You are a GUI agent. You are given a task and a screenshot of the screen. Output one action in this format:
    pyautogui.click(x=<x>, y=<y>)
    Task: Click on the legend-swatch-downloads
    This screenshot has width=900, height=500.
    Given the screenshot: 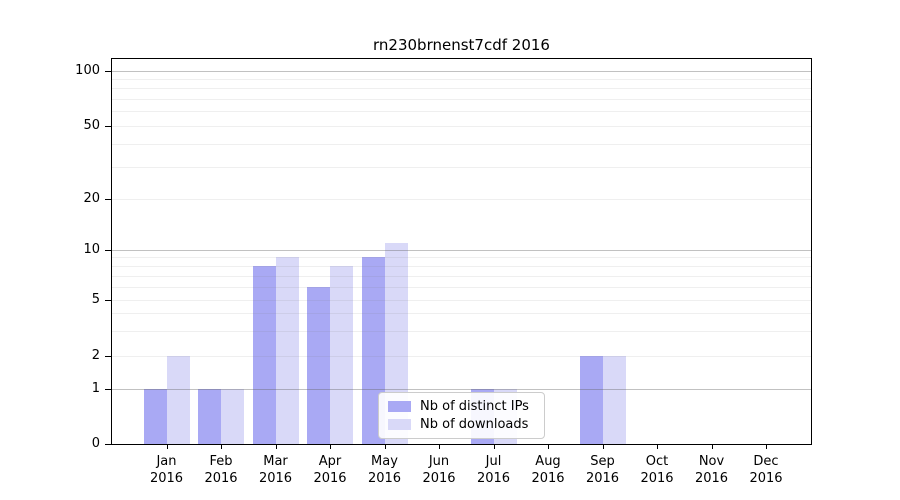 What is the action you would take?
    pyautogui.click(x=399, y=424)
    